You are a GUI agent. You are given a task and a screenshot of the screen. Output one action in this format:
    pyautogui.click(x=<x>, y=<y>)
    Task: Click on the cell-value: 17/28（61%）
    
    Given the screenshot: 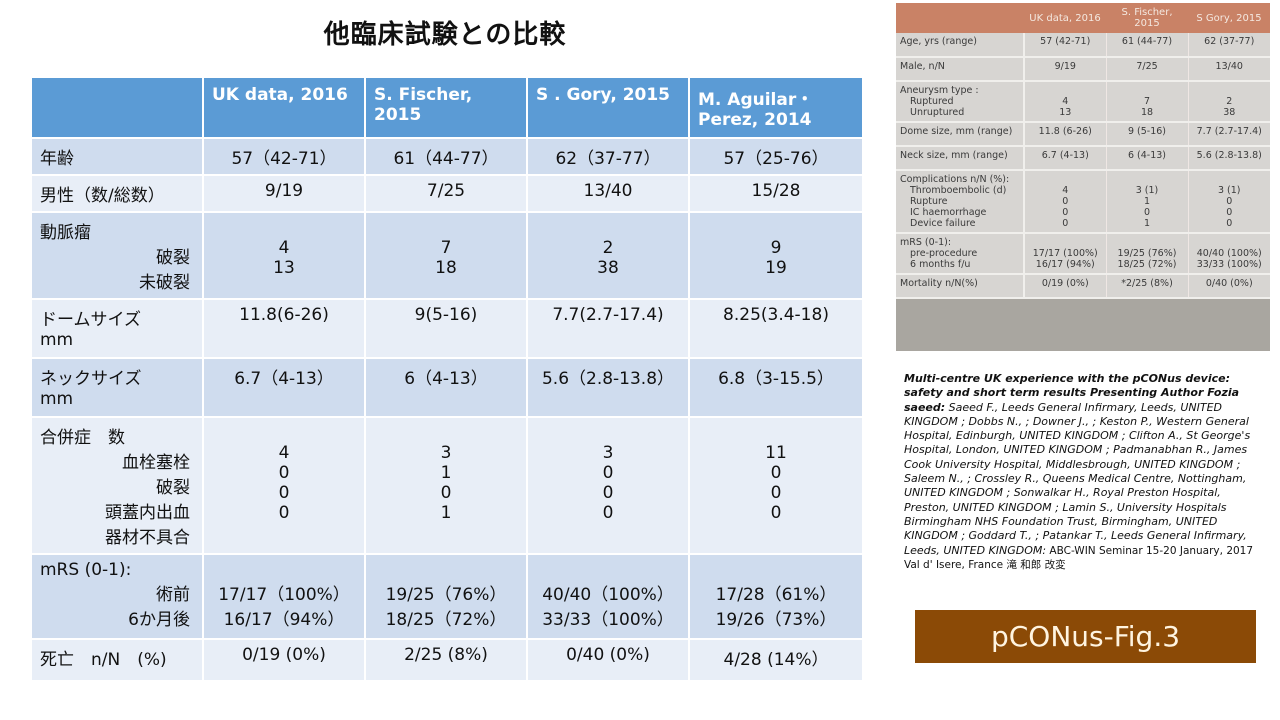 What is the action you would take?
    pyautogui.click(x=776, y=595)
    